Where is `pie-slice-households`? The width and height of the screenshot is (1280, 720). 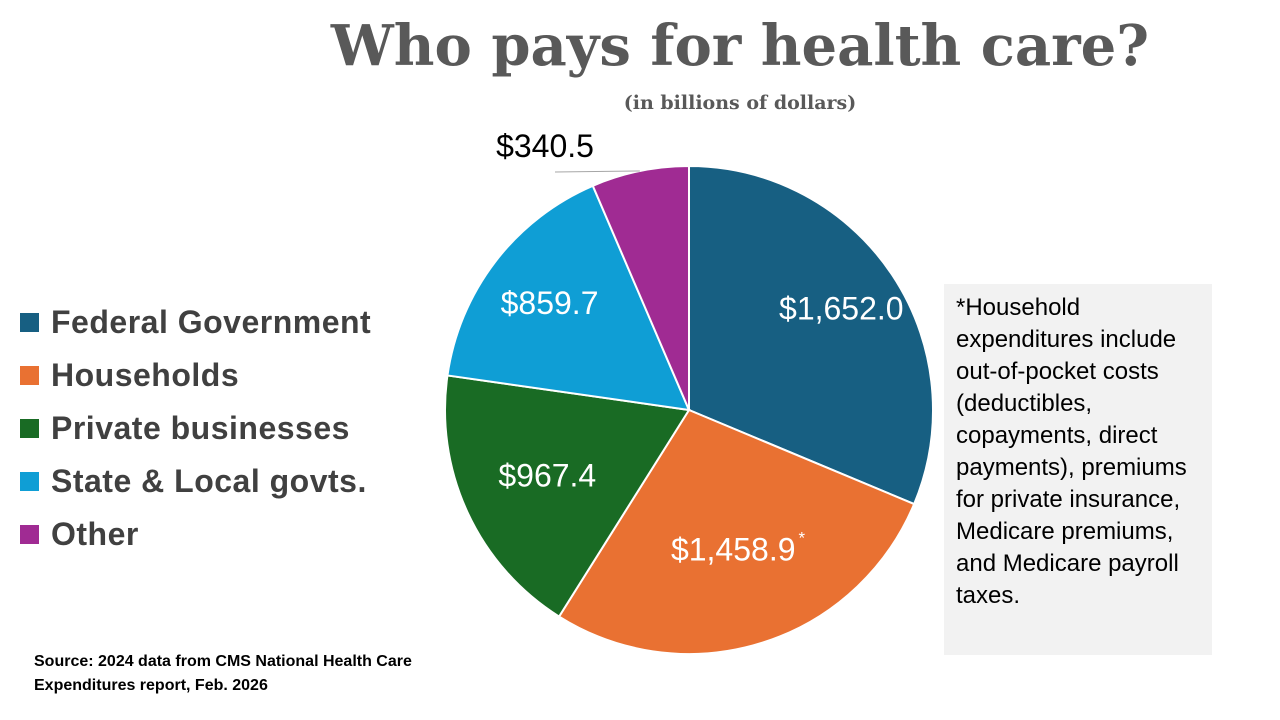 pie-slice-households is located at coordinates (736, 531).